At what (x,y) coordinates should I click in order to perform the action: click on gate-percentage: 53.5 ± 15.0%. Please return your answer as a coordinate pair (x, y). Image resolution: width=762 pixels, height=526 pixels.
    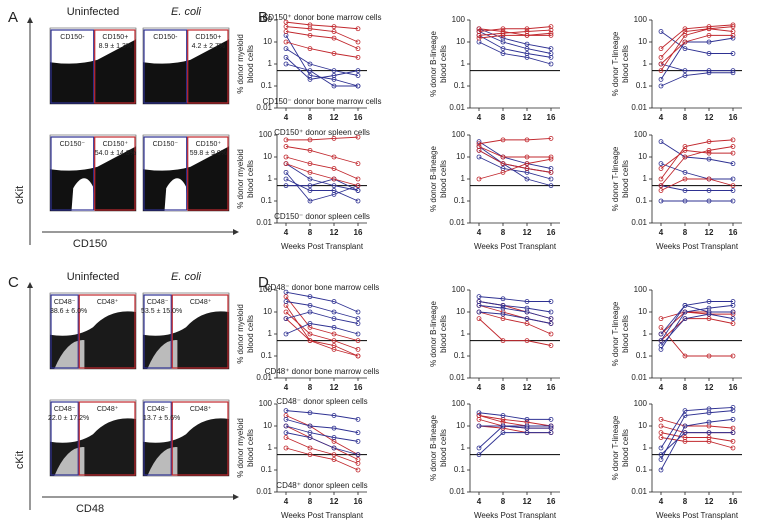
    Looking at the image, I should click on (161, 311).